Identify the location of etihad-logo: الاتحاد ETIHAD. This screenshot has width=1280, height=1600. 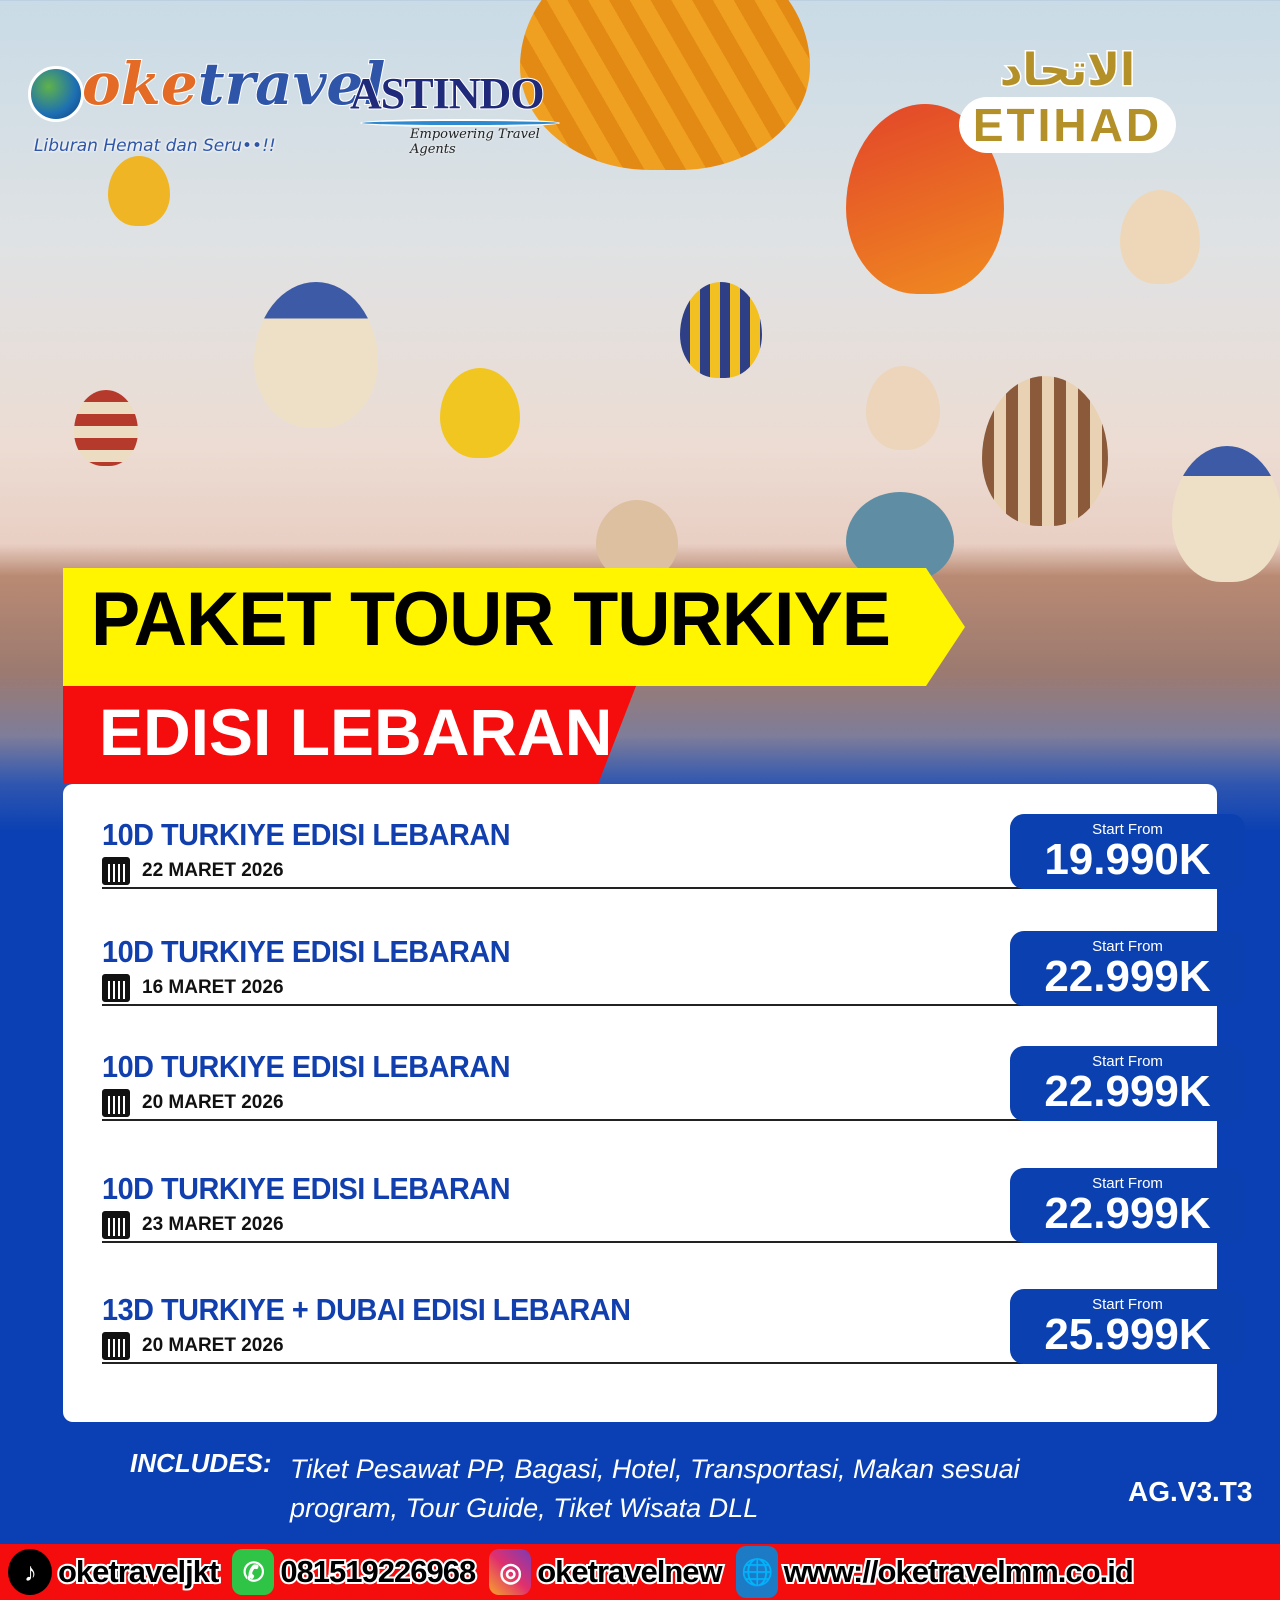
(1067, 102).